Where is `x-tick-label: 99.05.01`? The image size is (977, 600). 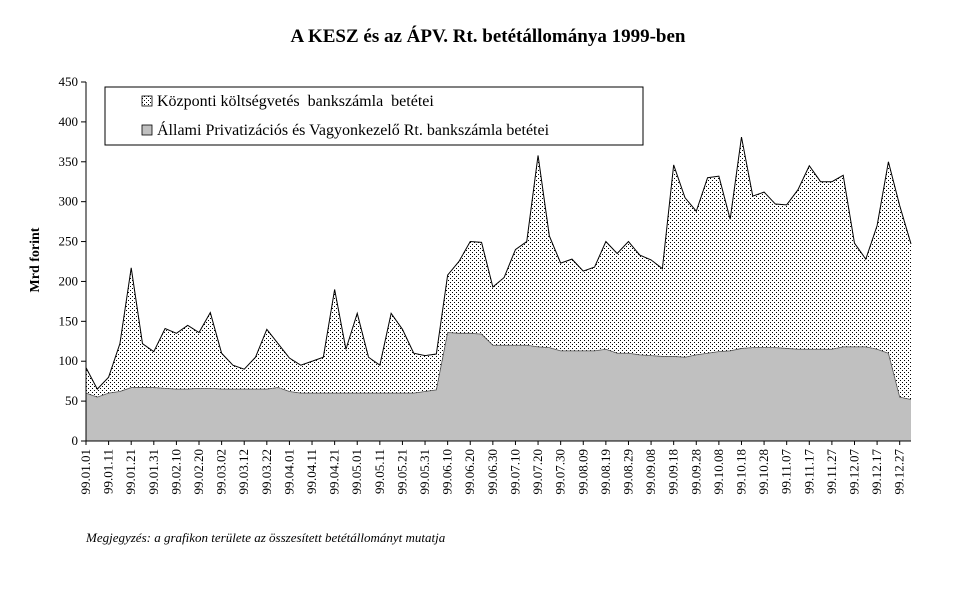 x-tick-label: 99.05.01 is located at coordinates (356, 472).